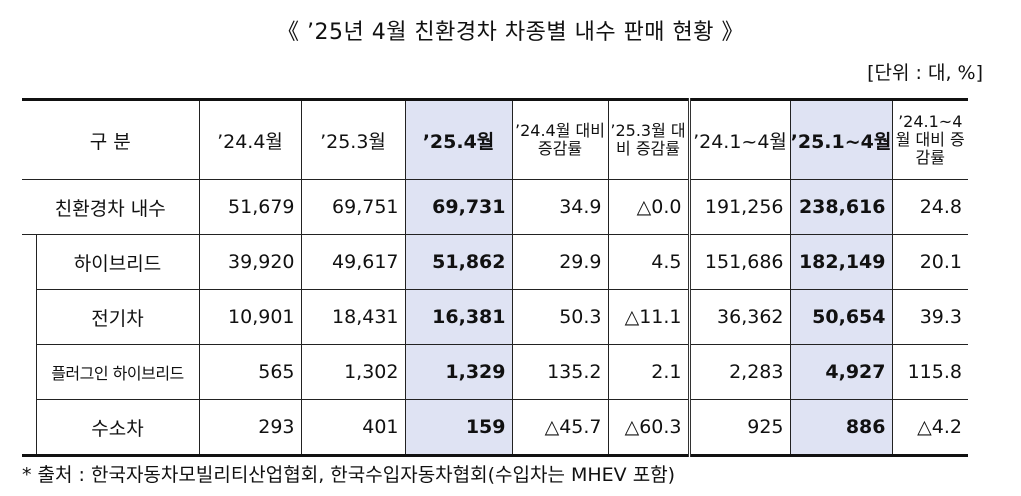 The image size is (1021, 496). What do you see at coordinates (110, 139) in the screenshot?
I see `header-category: 구 분` at bounding box center [110, 139].